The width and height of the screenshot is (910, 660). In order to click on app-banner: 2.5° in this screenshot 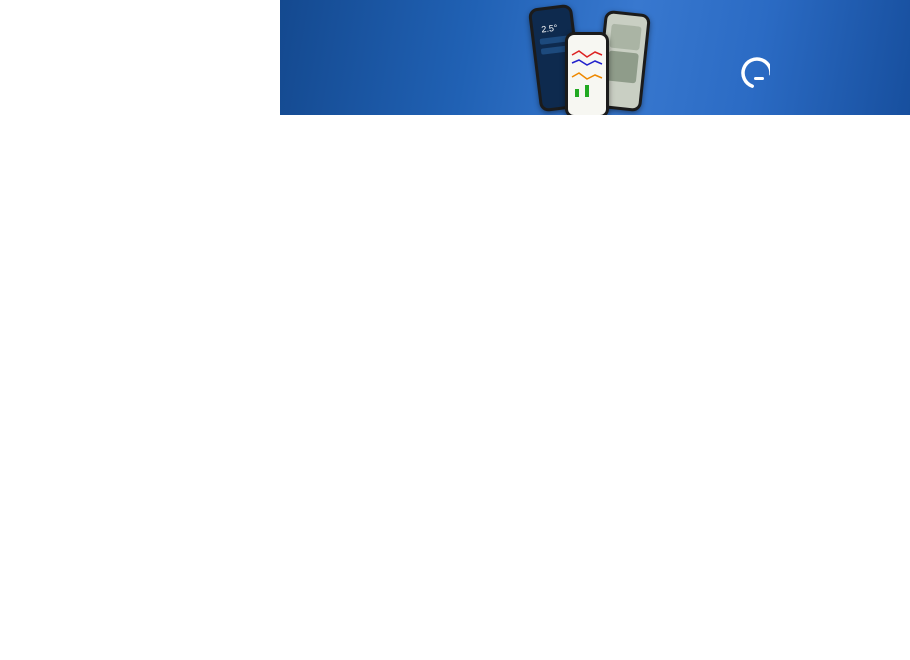, I will do `click(595, 57)`.